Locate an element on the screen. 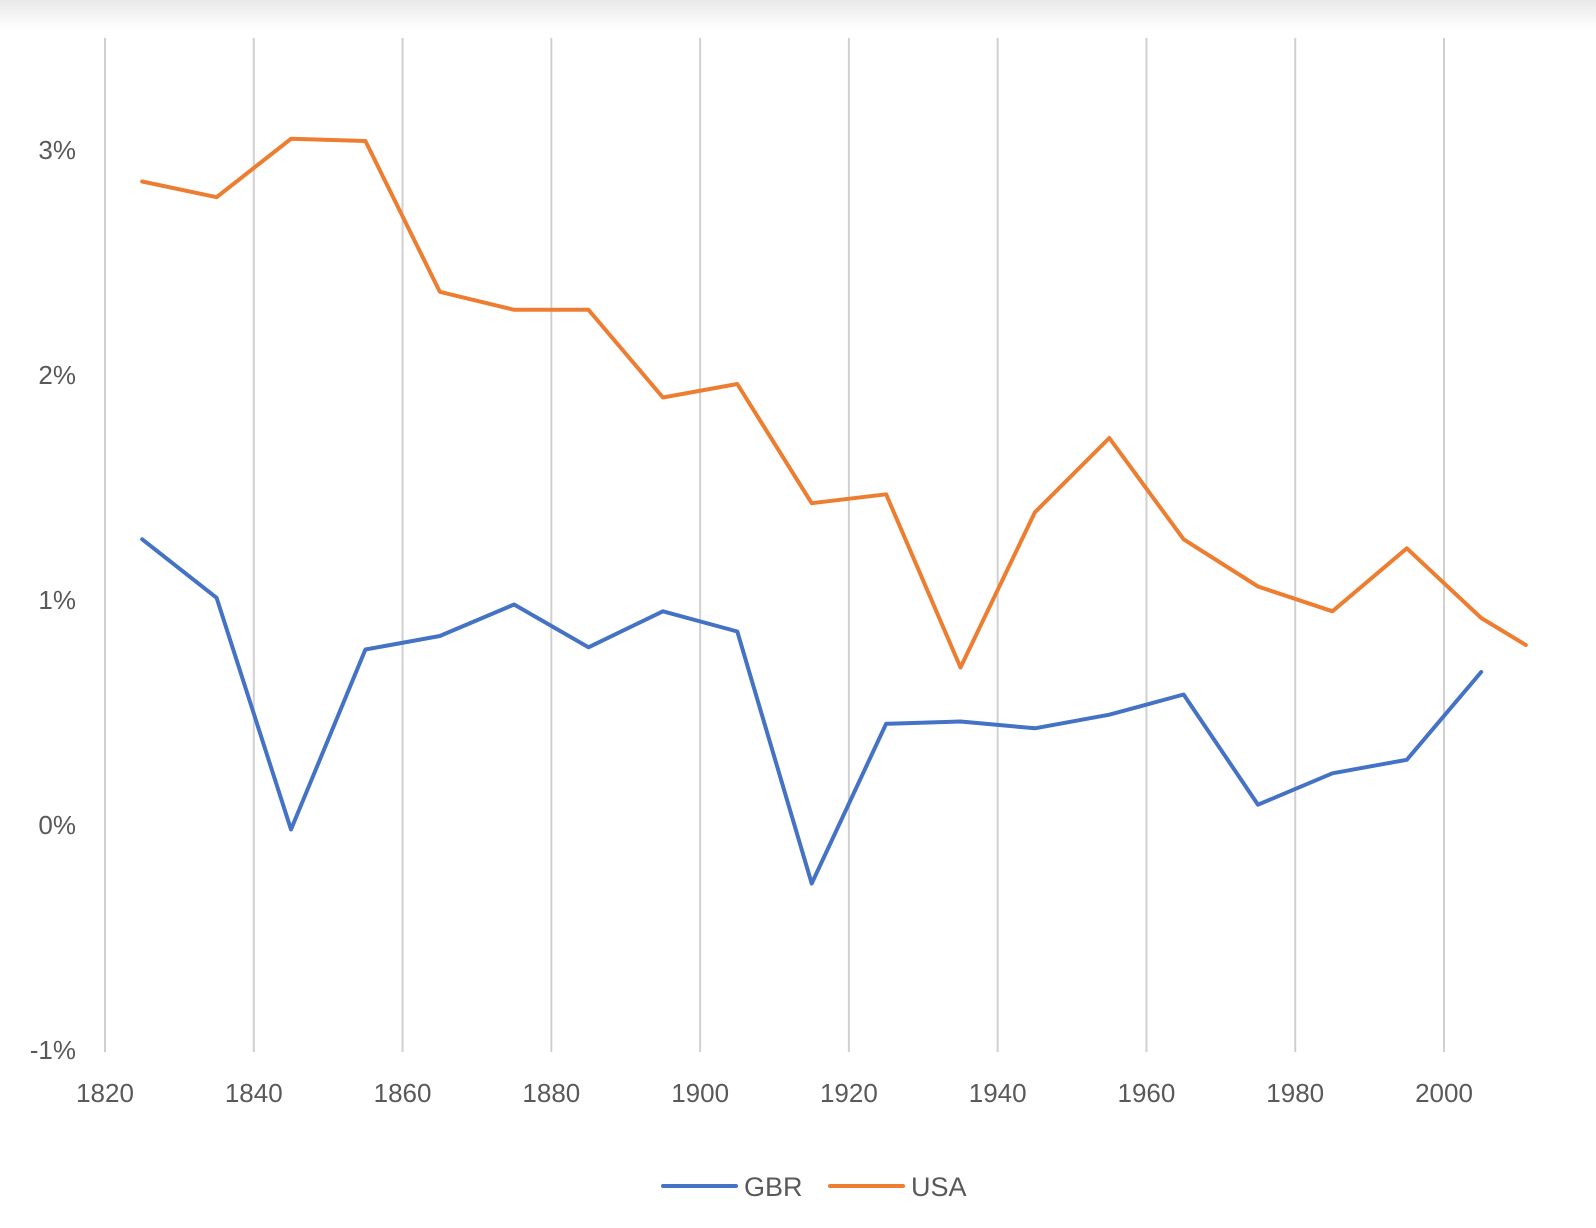 Image resolution: width=1596 pixels, height=1228 pixels. legend: GBR USA is located at coordinates (814, 1187).